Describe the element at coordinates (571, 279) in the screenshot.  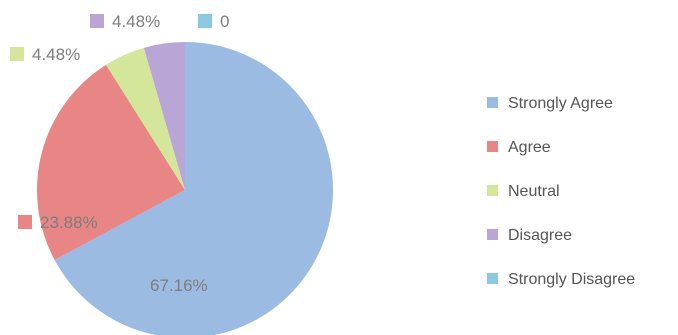
I see `legend-label: Strongly Disagree` at that location.